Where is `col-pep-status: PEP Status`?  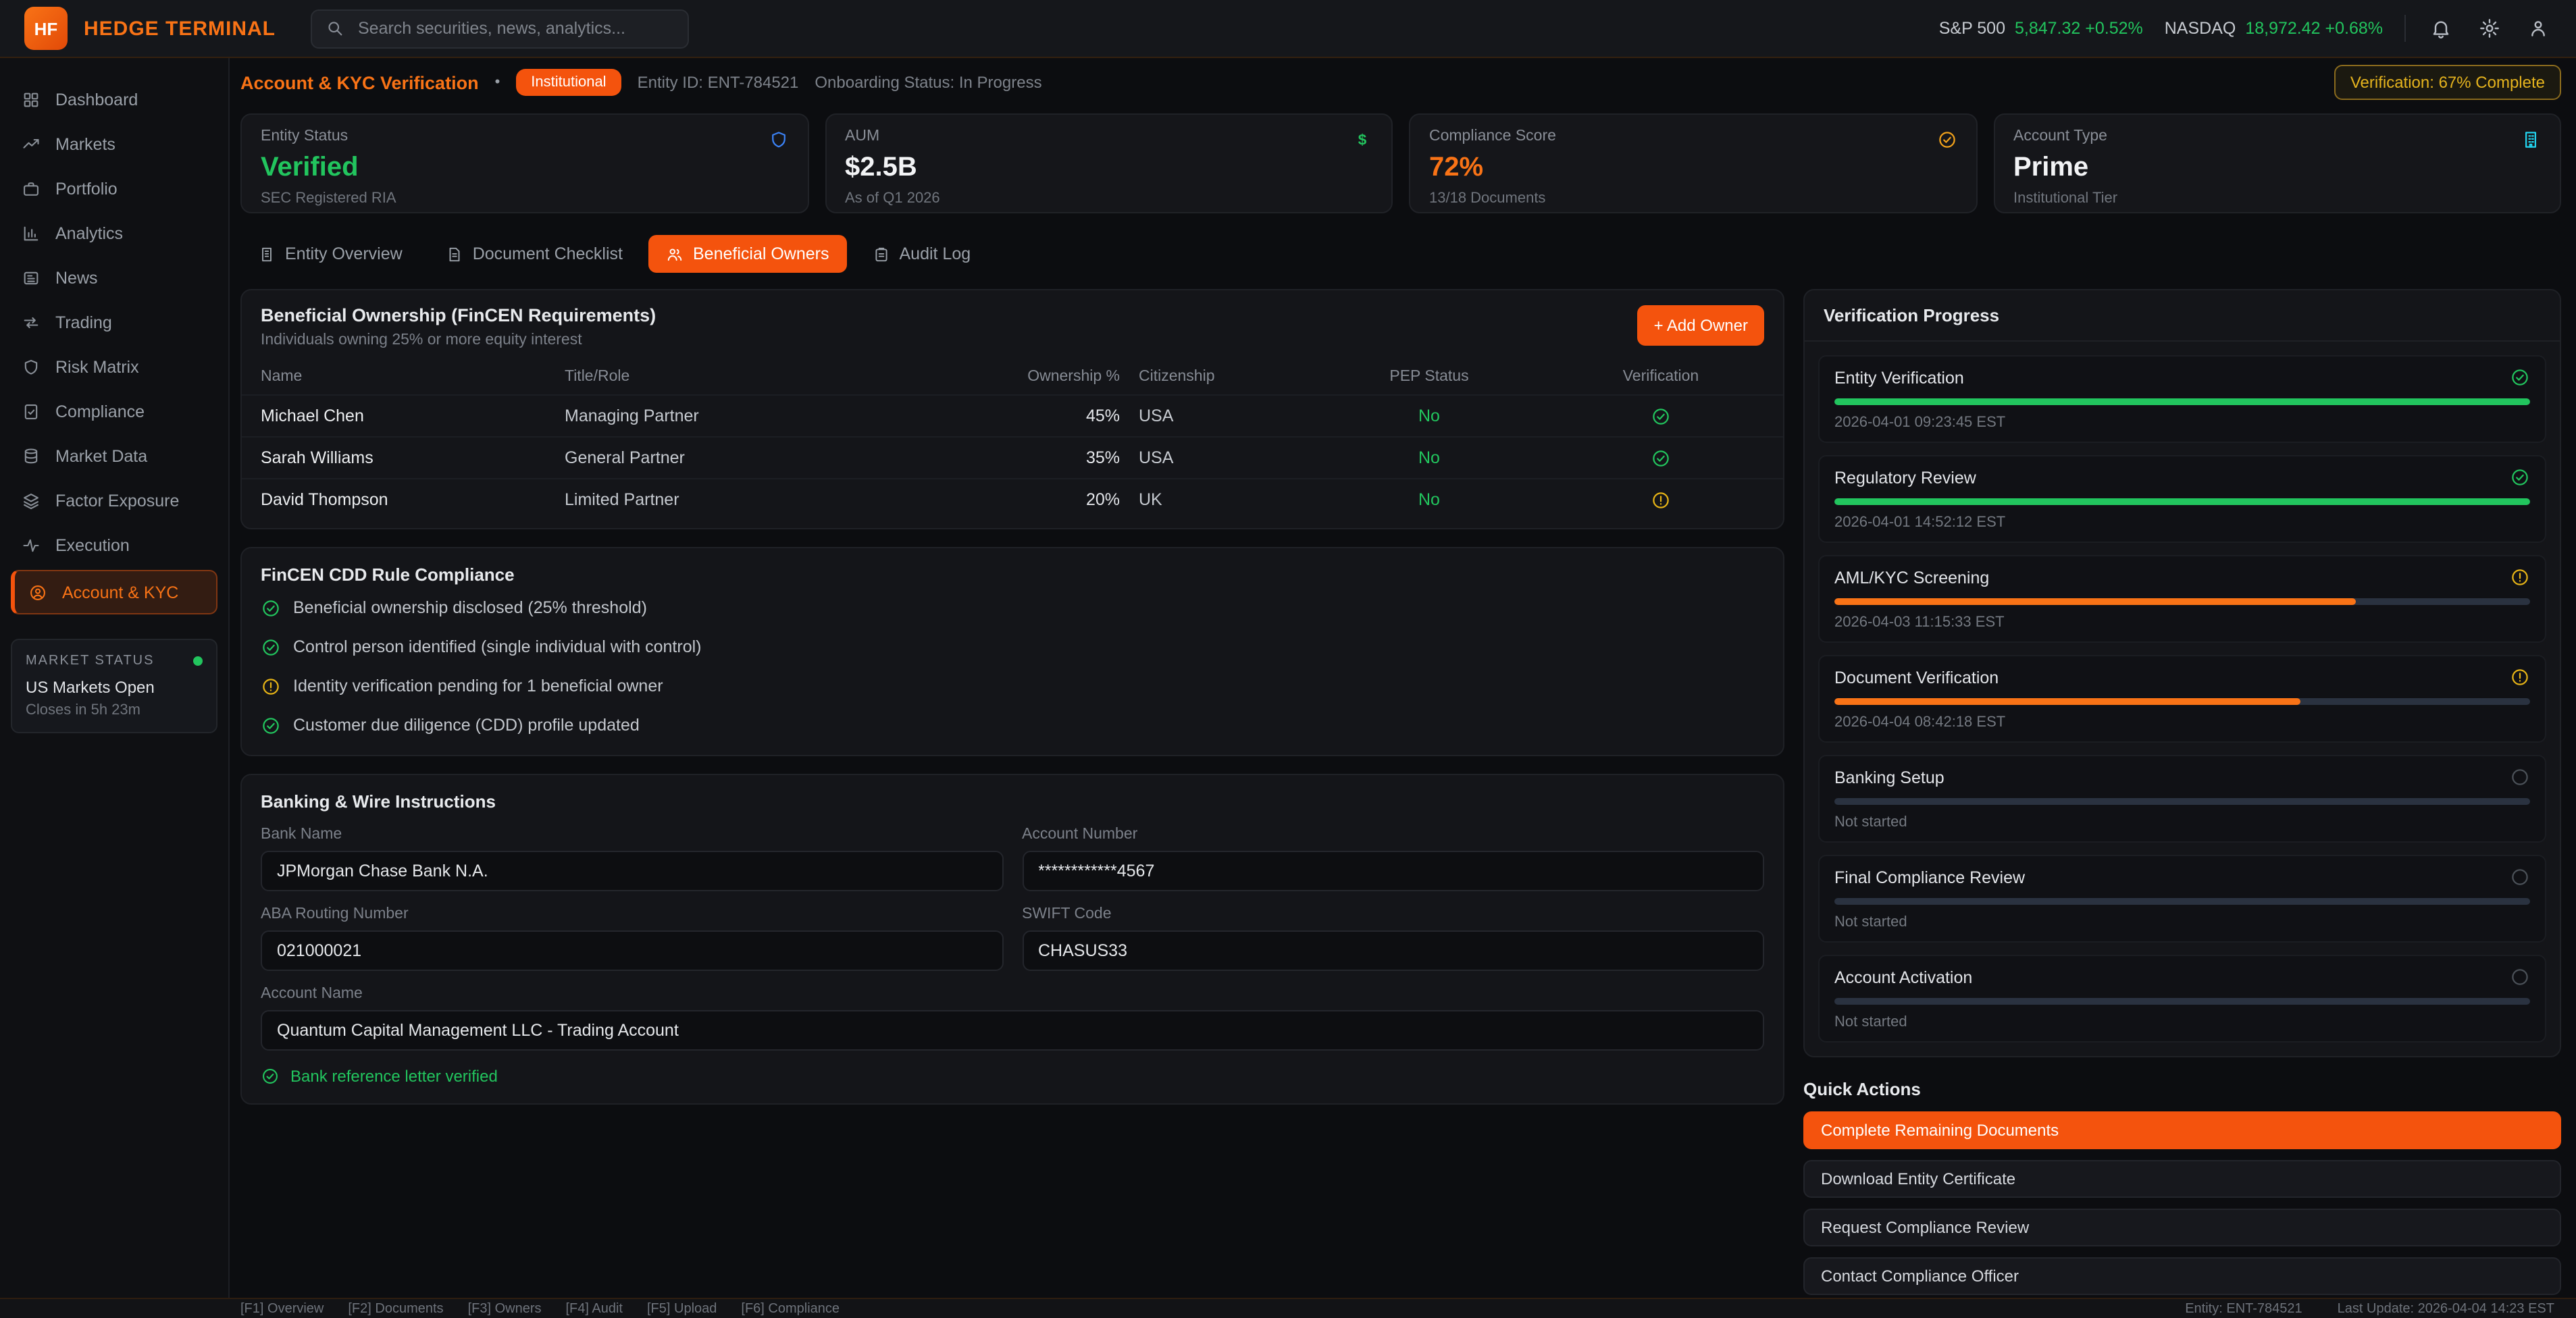
col-pep-status: PEP Status is located at coordinates (1429, 377).